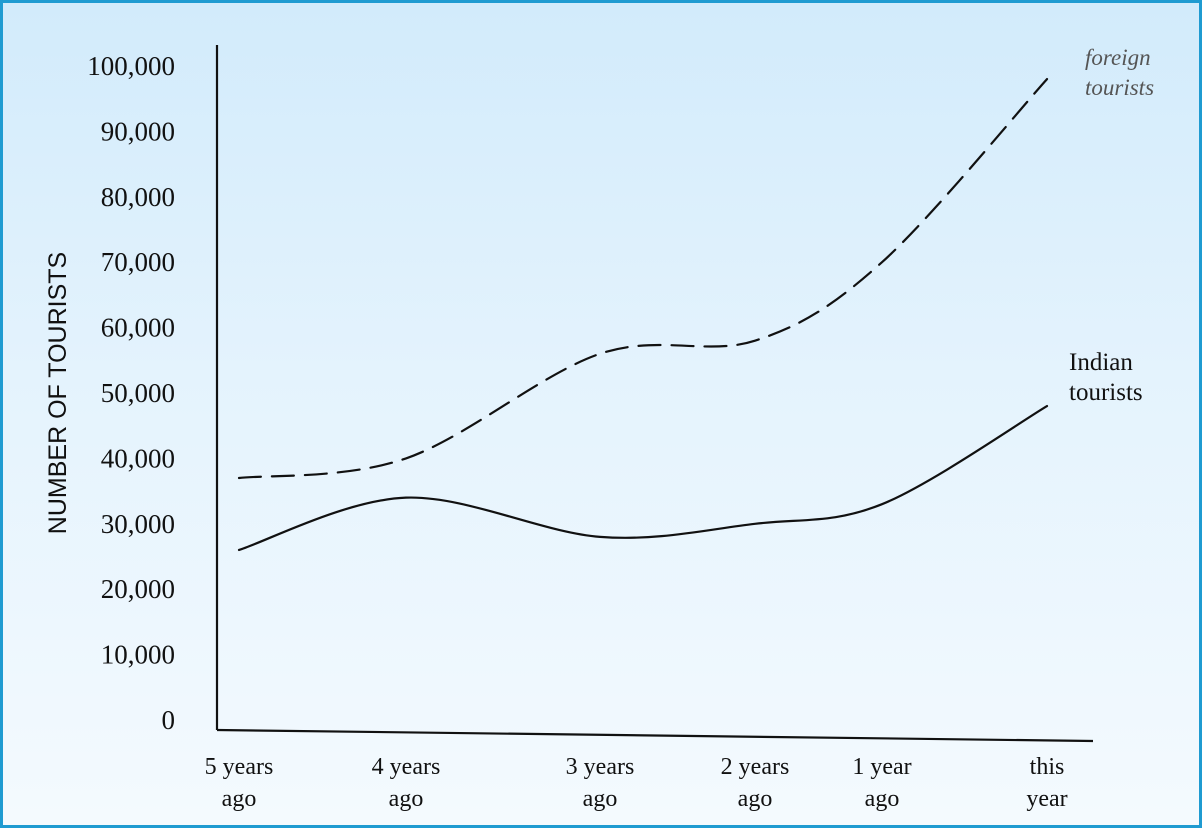 Image resolution: width=1202 pixels, height=831 pixels. What do you see at coordinates (58, 393) in the screenshot?
I see `y-axis-title: NUMBER OF TOURISTS` at bounding box center [58, 393].